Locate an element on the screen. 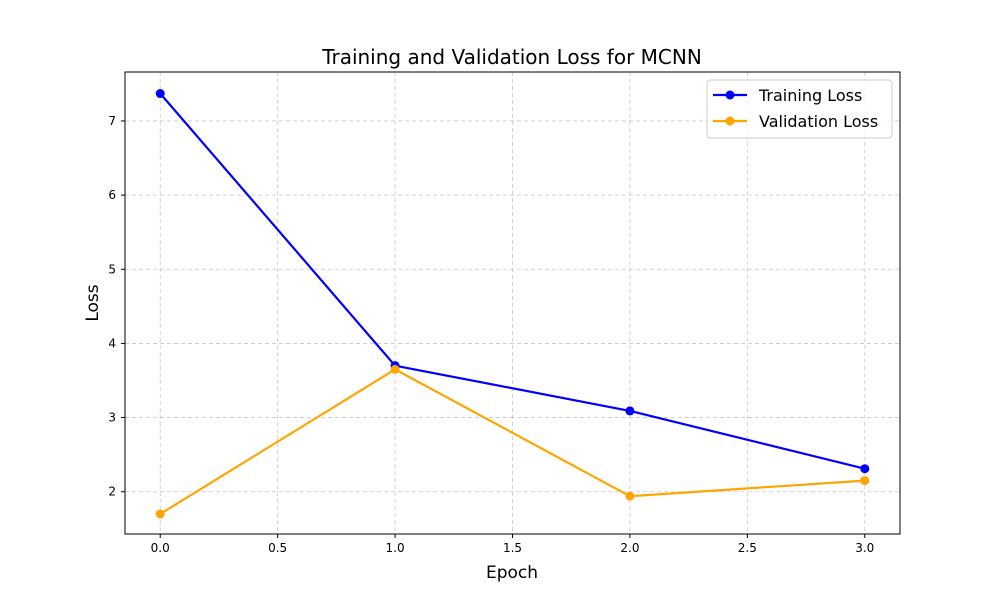 The height and width of the screenshot is (600, 1000). legend-frame is located at coordinates (799, 109).